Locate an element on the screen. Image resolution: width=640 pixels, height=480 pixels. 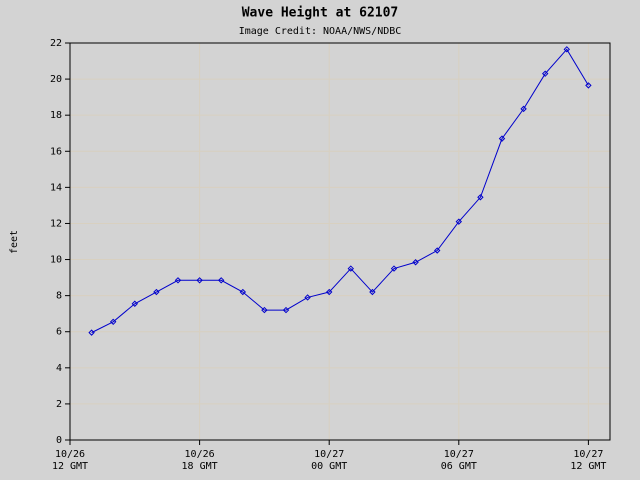
chart-subtitle: Image Credit: NOAA/NWS/NDBC is located at coordinates (320, 31).